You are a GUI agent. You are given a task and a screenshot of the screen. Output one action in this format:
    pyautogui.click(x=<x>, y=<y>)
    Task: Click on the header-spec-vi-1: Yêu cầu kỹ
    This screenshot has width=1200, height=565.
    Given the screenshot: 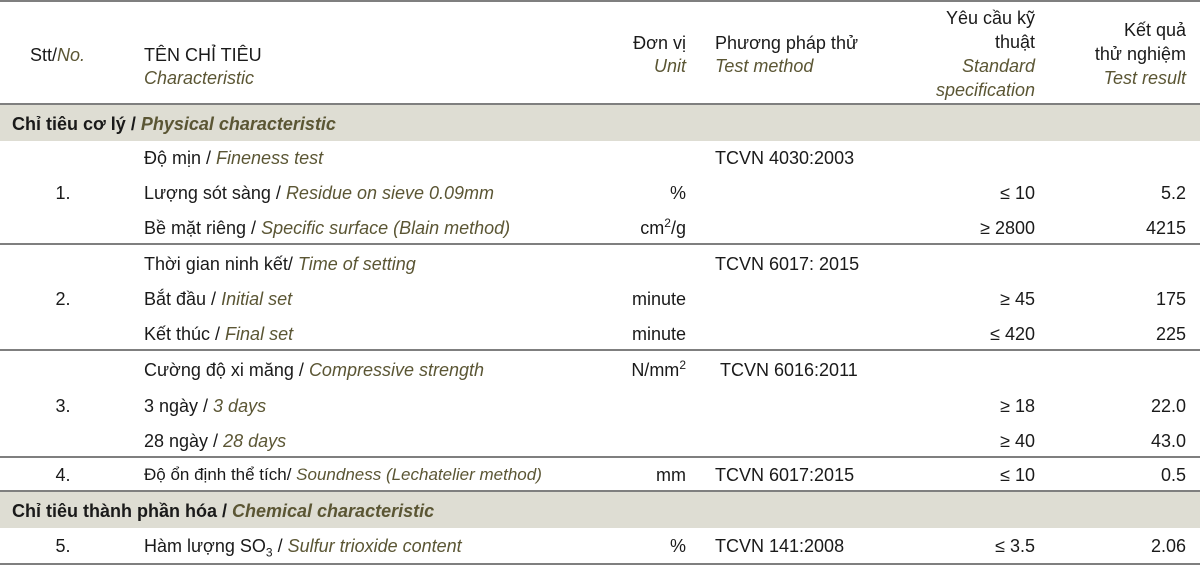 What is the action you would take?
    pyautogui.click(x=990, y=18)
    